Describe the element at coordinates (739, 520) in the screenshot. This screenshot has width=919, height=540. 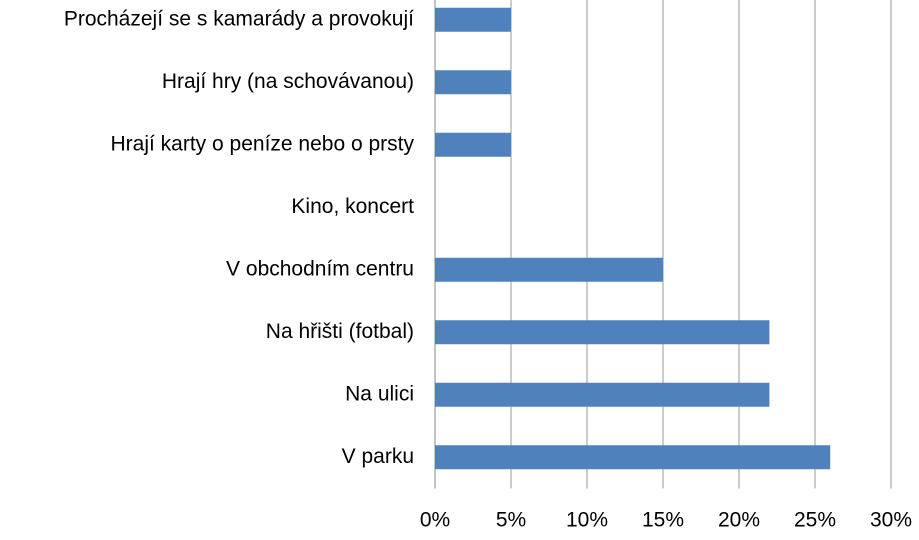
I see `x-tick-label: 20%` at that location.